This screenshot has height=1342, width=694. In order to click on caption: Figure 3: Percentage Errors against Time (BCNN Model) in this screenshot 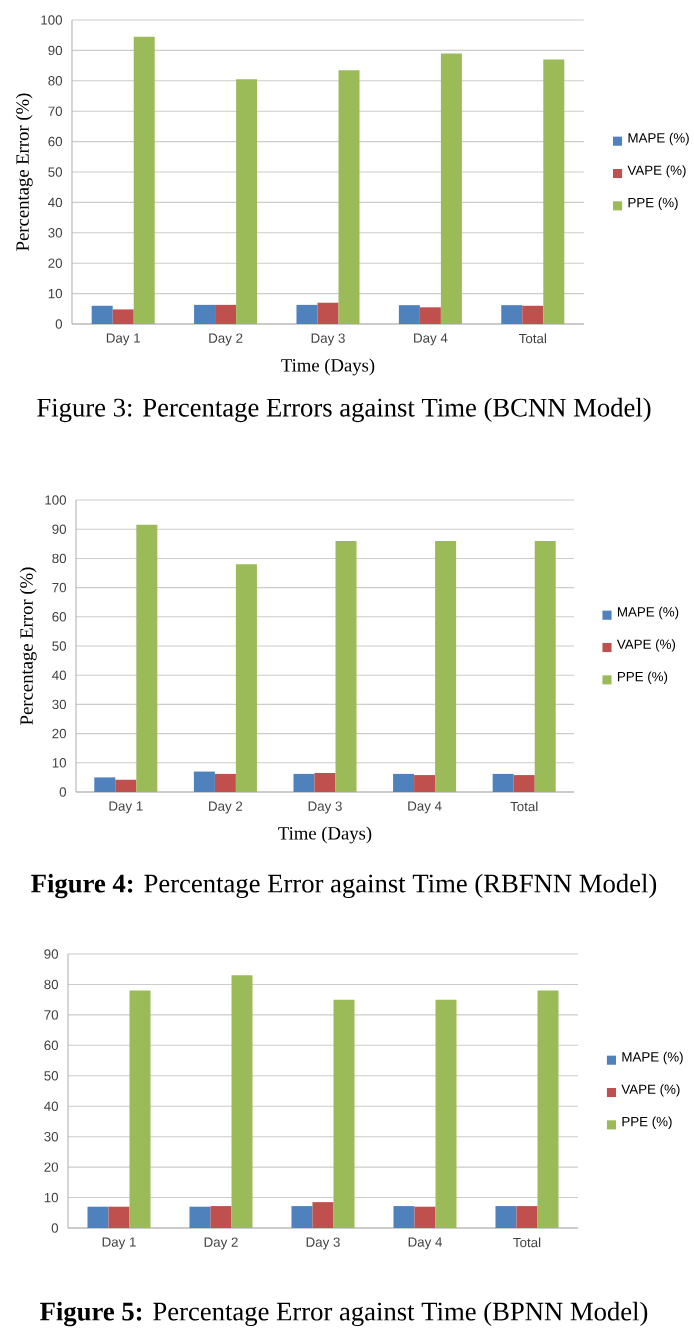, I will do `click(344, 410)`.